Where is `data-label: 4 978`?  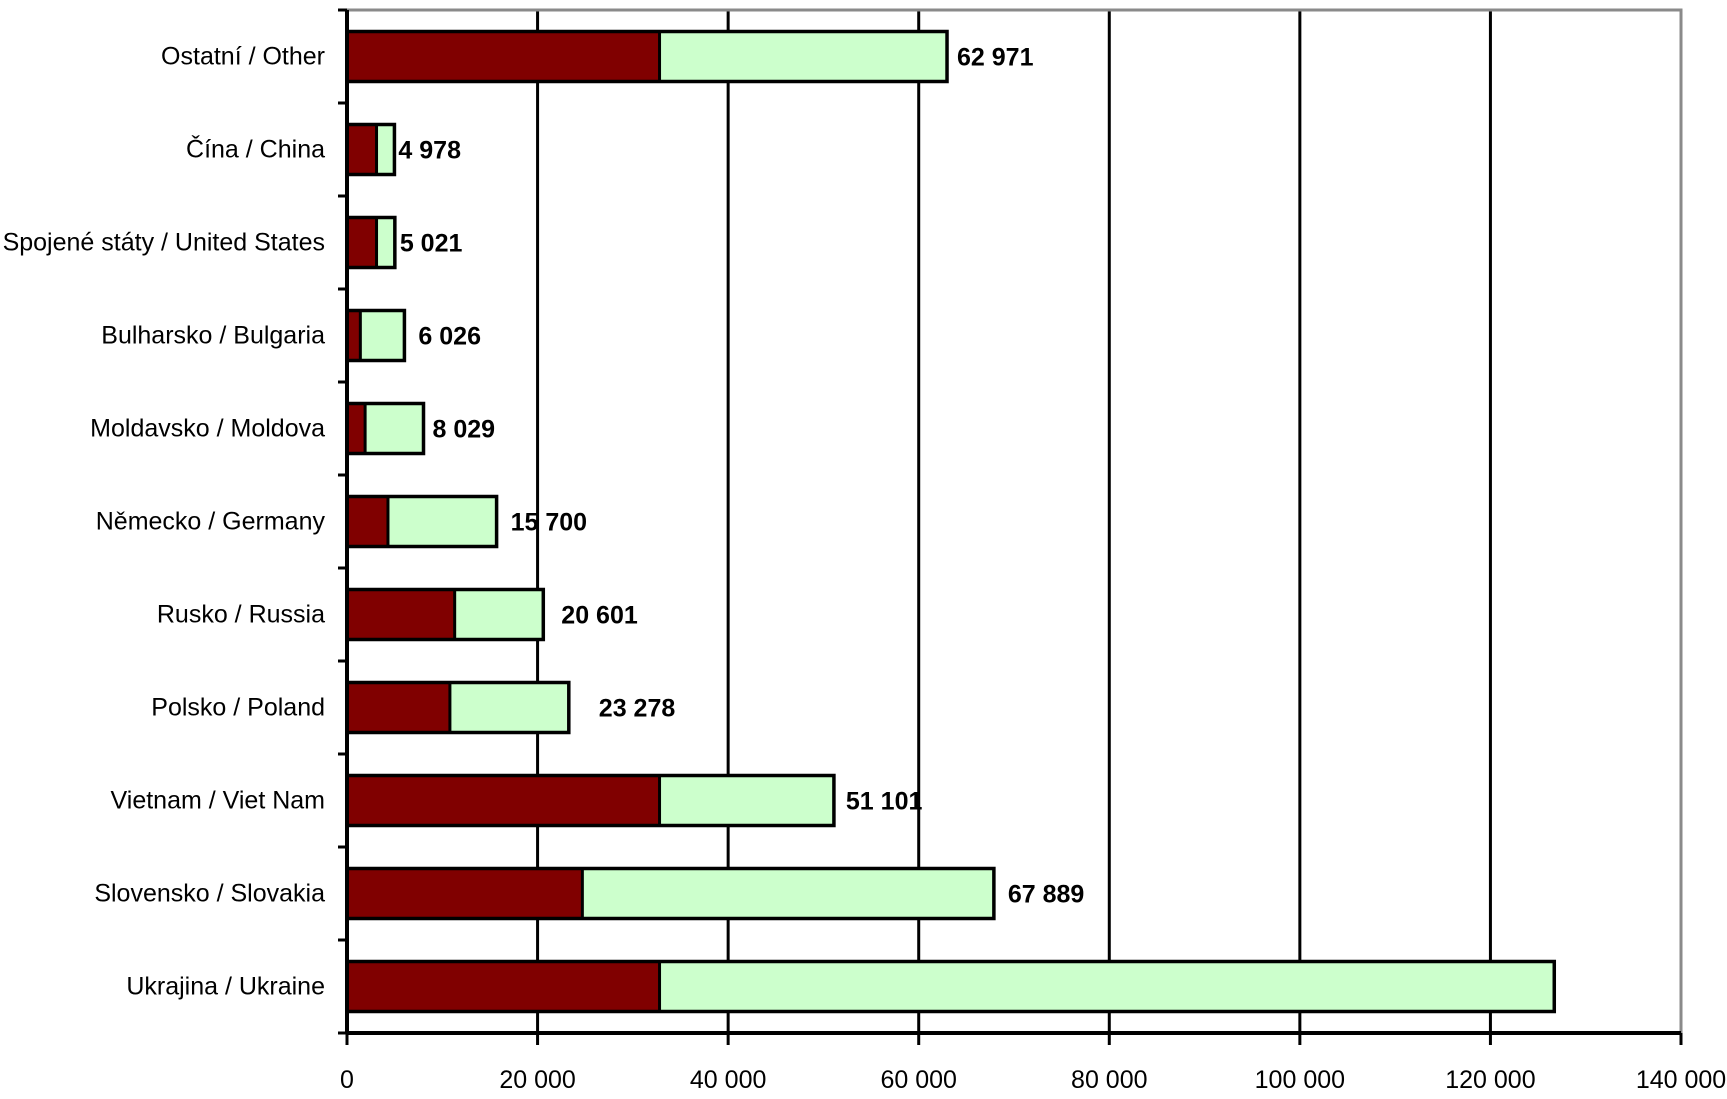 data-label: 4 978 is located at coordinates (429, 151).